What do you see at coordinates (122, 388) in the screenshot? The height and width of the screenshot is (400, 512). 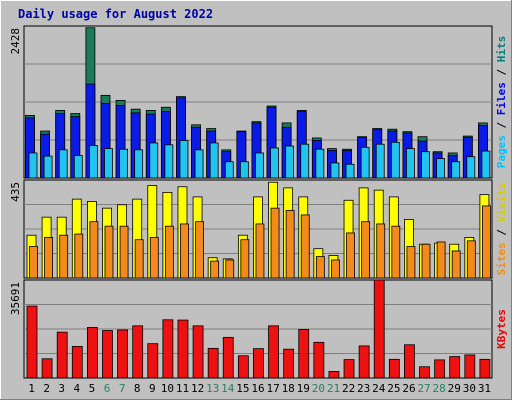 I see `x-tick-label-day-7: 7` at bounding box center [122, 388].